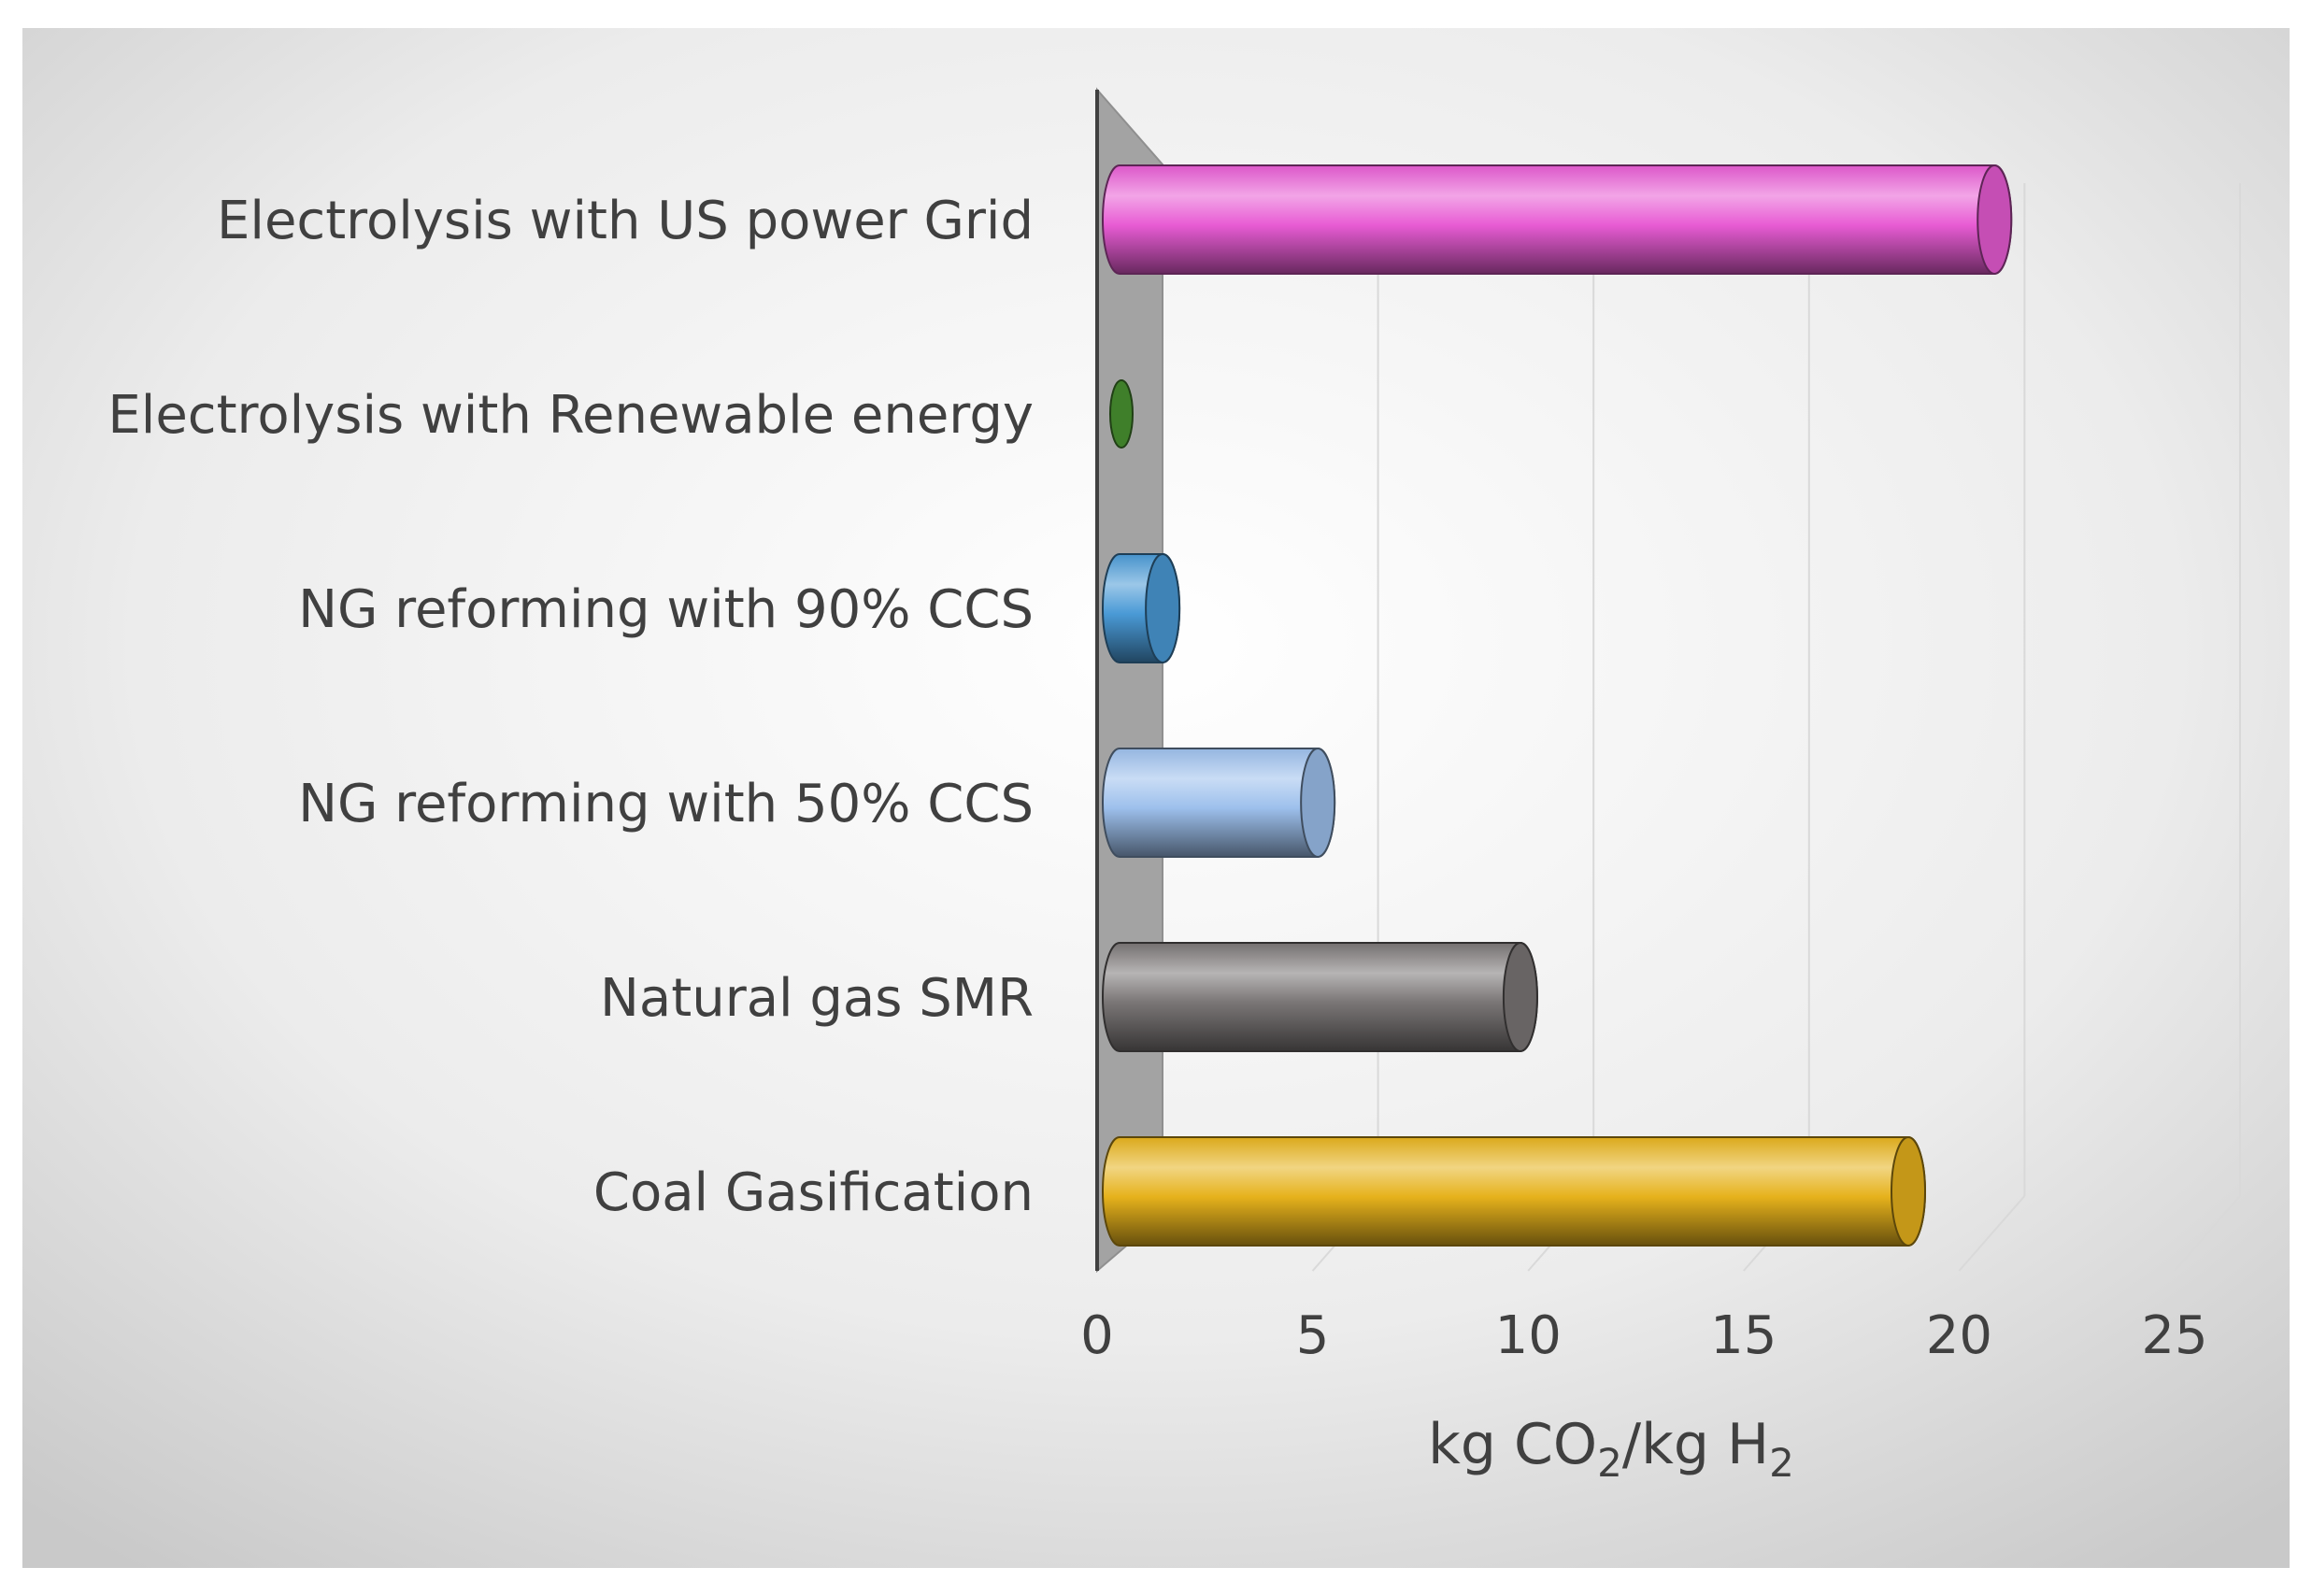 This screenshot has height=1596, width=2312. What do you see at coordinates (1528, 1335) in the screenshot?
I see `x-tick-label: 10` at bounding box center [1528, 1335].